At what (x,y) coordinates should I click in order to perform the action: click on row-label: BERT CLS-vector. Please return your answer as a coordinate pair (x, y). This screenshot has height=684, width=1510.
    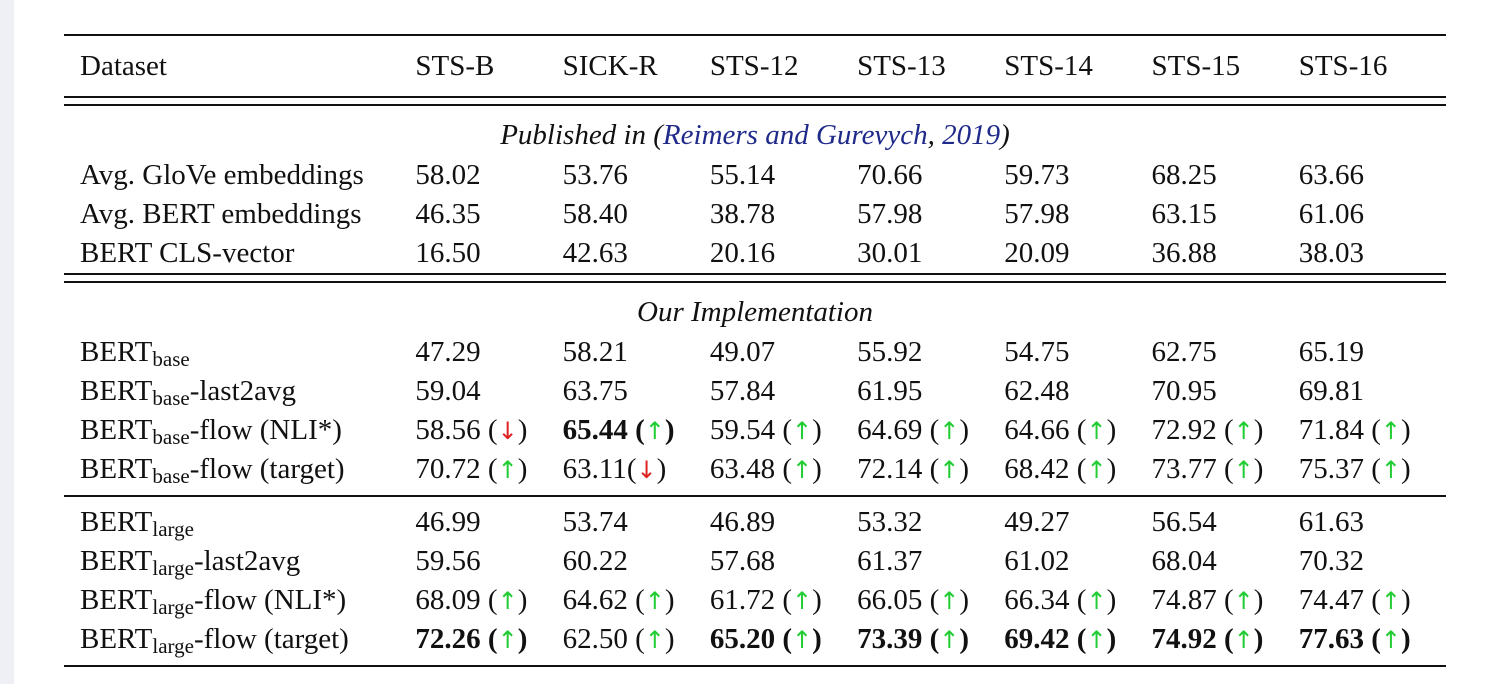
    Looking at the image, I should click on (187, 253).